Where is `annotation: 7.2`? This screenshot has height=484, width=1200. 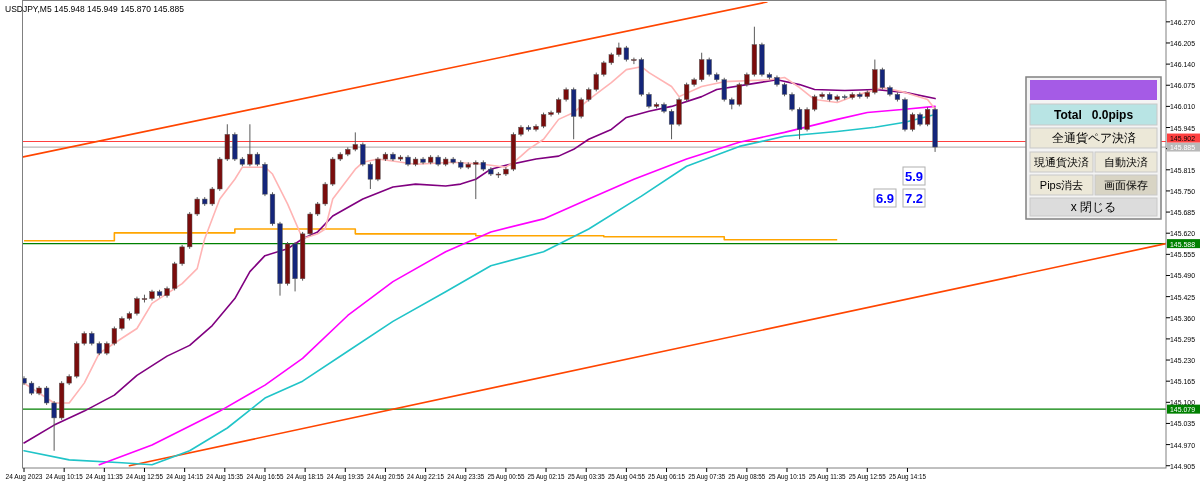 annotation: 7.2 is located at coordinates (914, 198).